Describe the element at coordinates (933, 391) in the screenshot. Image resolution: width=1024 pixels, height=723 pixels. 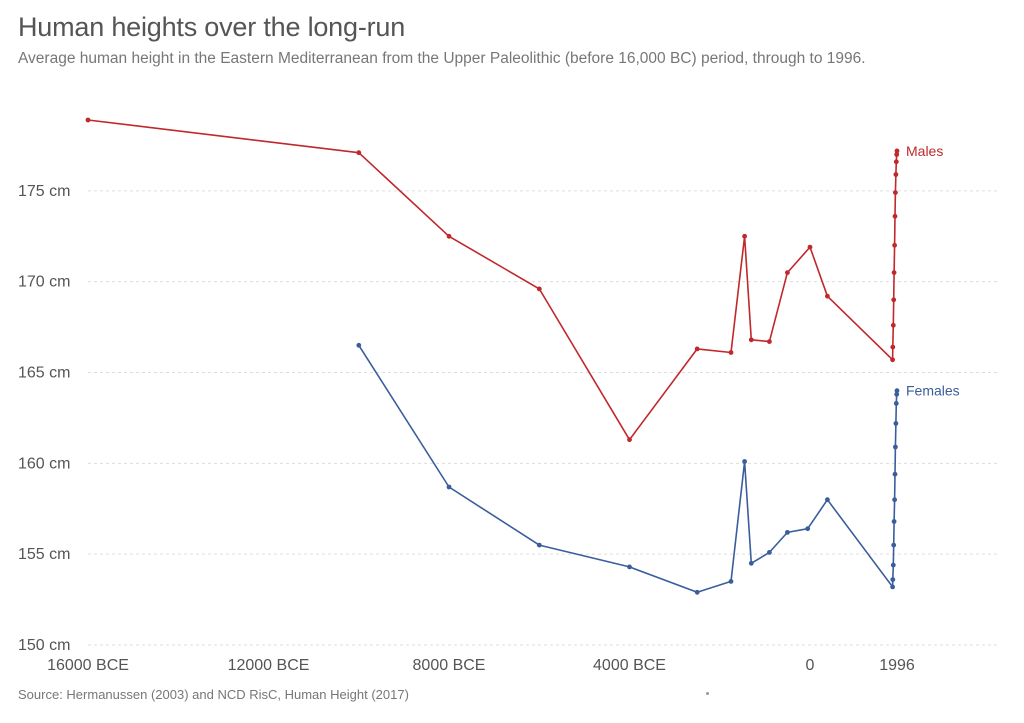
I see `series-label-females: Females` at that location.